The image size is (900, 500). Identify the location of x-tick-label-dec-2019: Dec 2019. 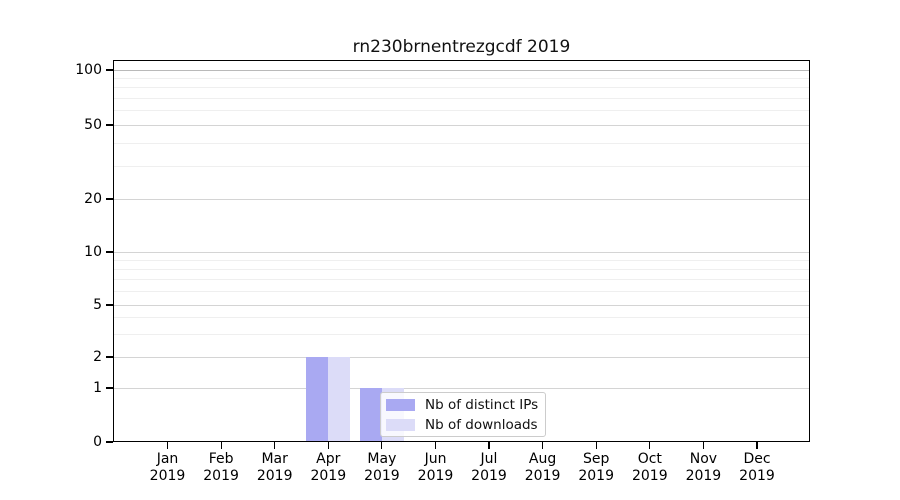
(757, 468).